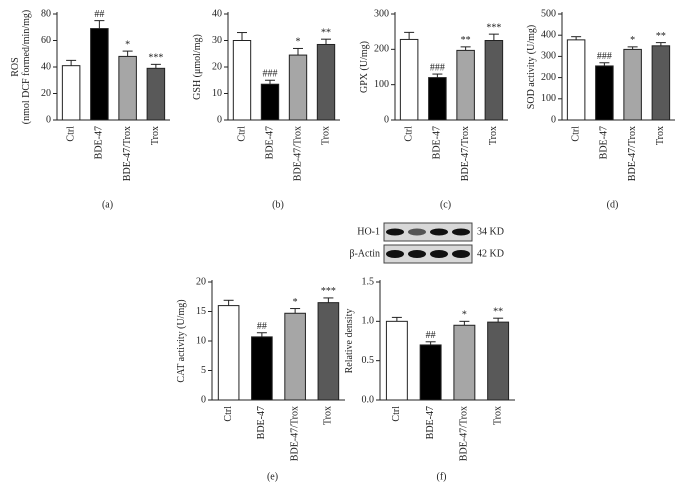  What do you see at coordinates (197, 67) in the screenshot?
I see `y-axis-label: GSH (μmol/mg)` at bounding box center [197, 67].